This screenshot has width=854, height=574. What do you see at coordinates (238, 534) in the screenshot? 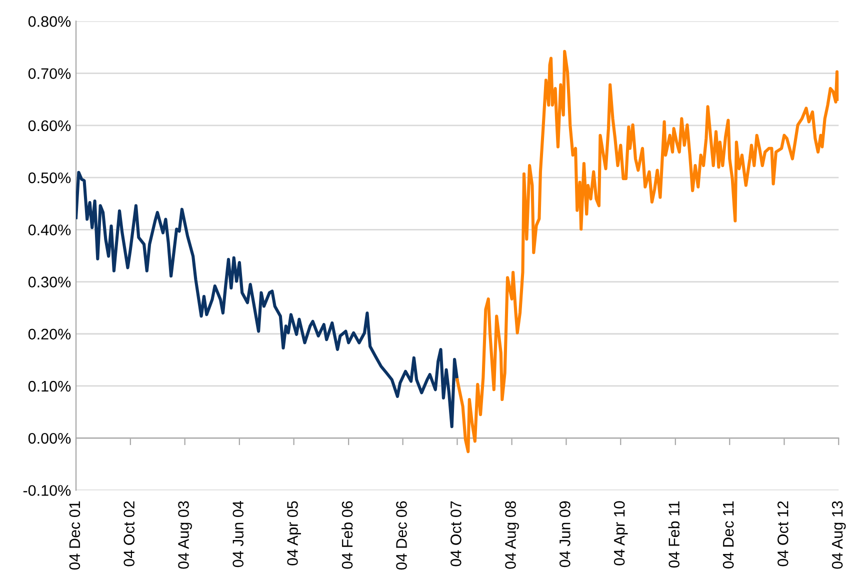
I see `x-tick-label: 04 Jun 04` at bounding box center [238, 534].